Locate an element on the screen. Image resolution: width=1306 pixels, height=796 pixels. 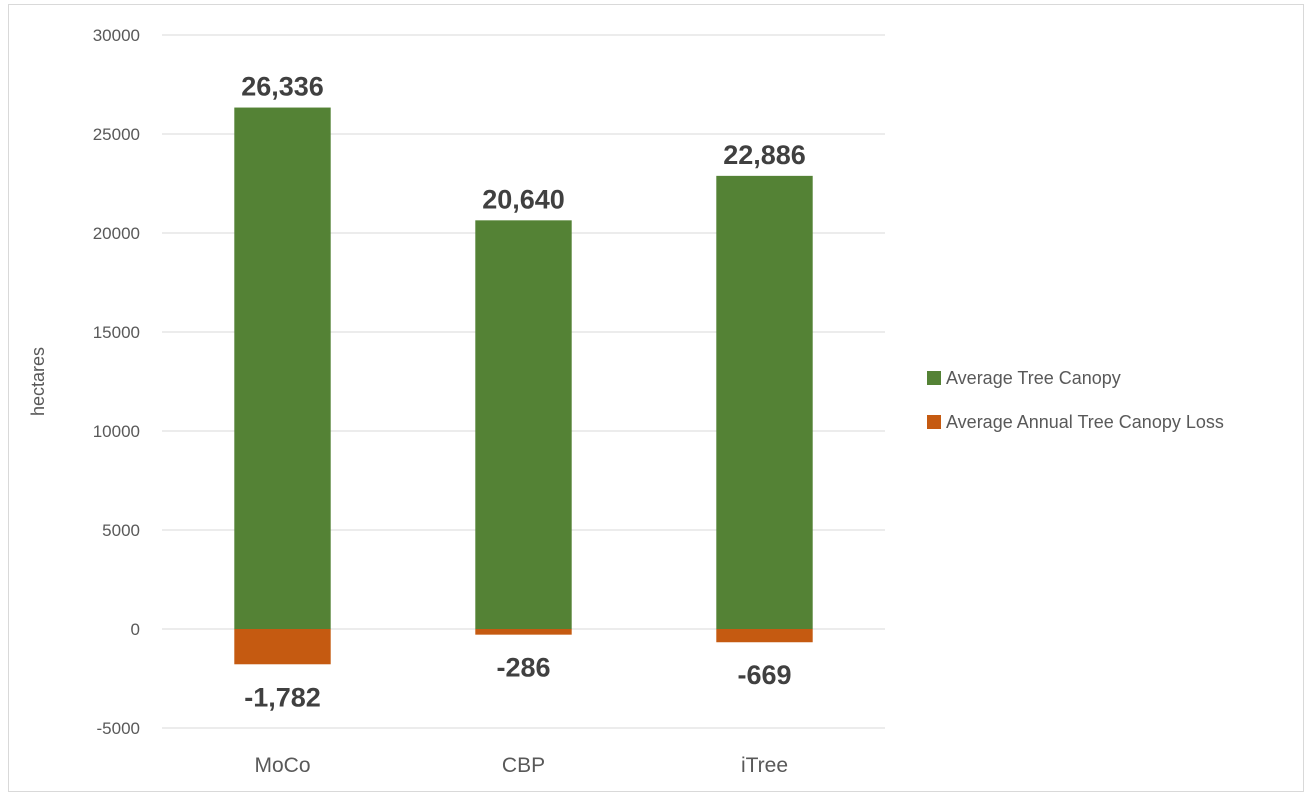
data-label: 22,886 is located at coordinates (764, 155).